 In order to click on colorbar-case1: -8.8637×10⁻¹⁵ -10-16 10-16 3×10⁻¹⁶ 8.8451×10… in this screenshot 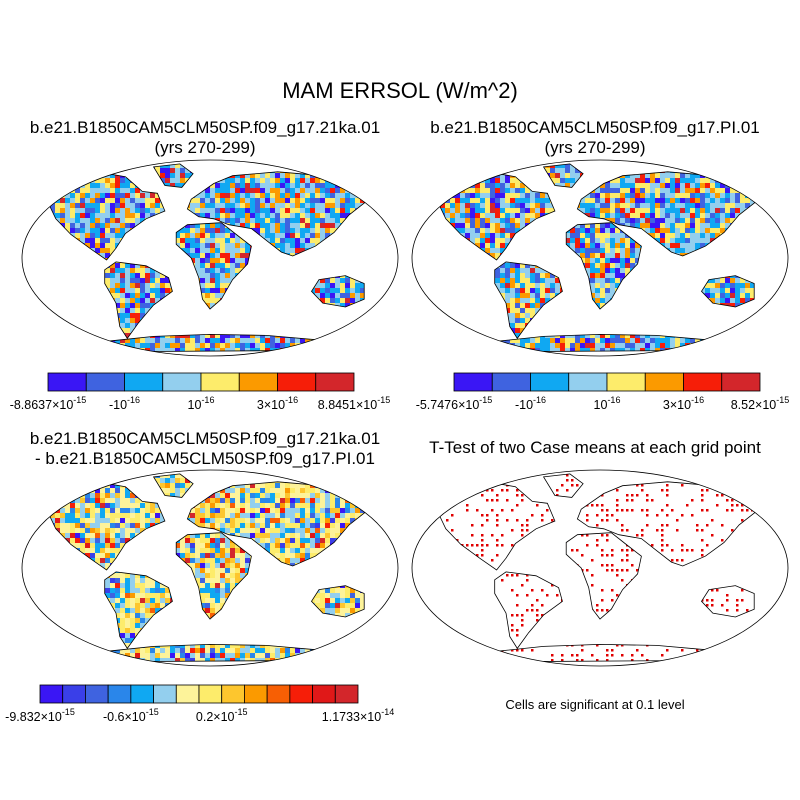, I will do `click(200, 392)`.